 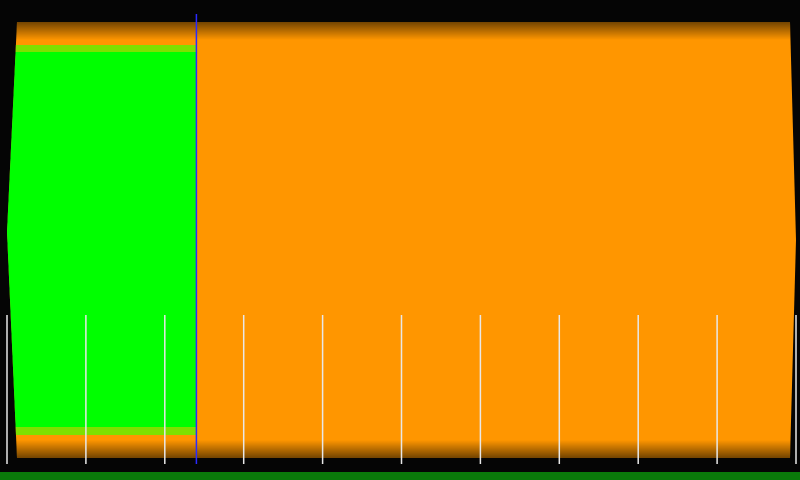 I want to click on progress-edge-top, so click(x=102, y=49).